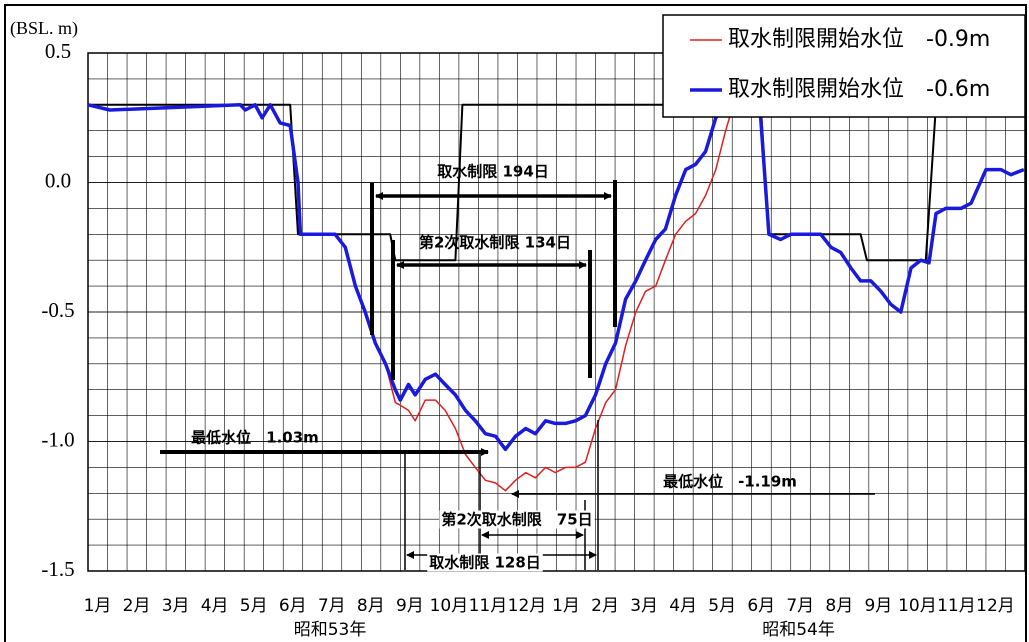  Describe the element at coordinates (57, 310) in the screenshot. I see `y-tick-label: -0.5` at that location.